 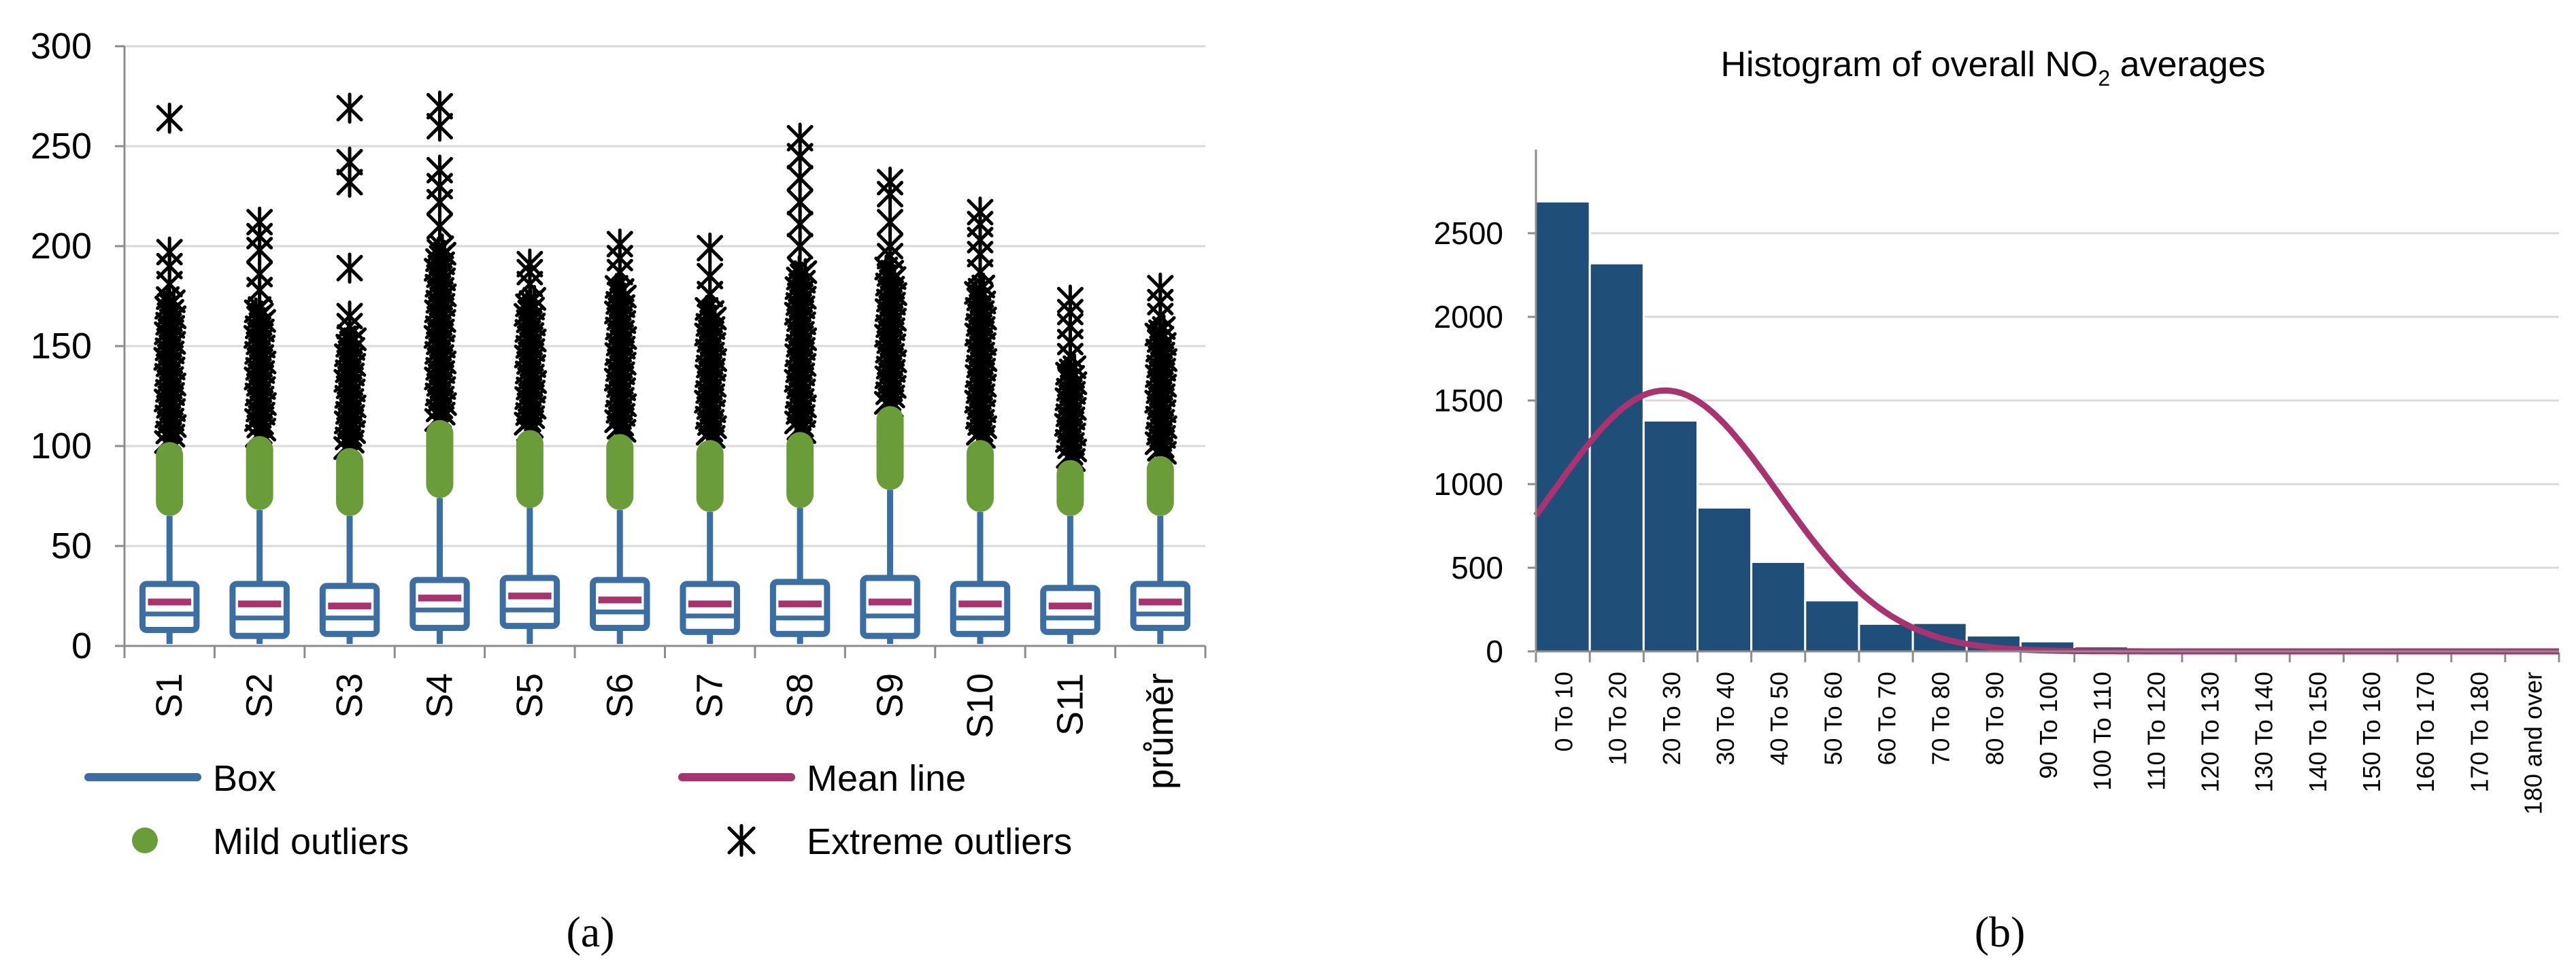 What do you see at coordinates (1070, 704) in the screenshot?
I see `box-plot-x-tick-label: S11` at bounding box center [1070, 704].